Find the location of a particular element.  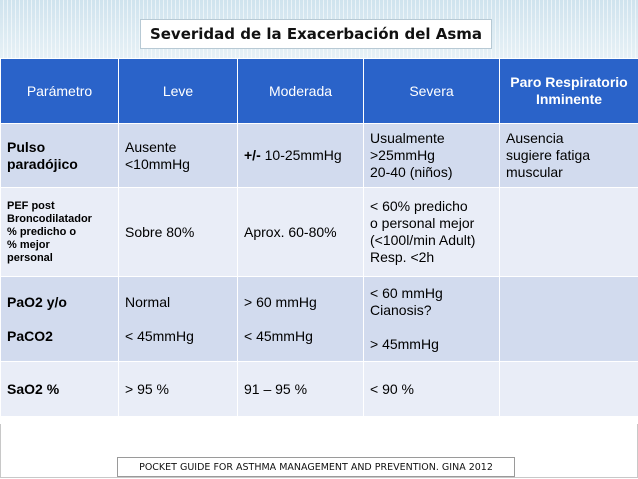

cell-line: Resp. <2h is located at coordinates (402, 257).